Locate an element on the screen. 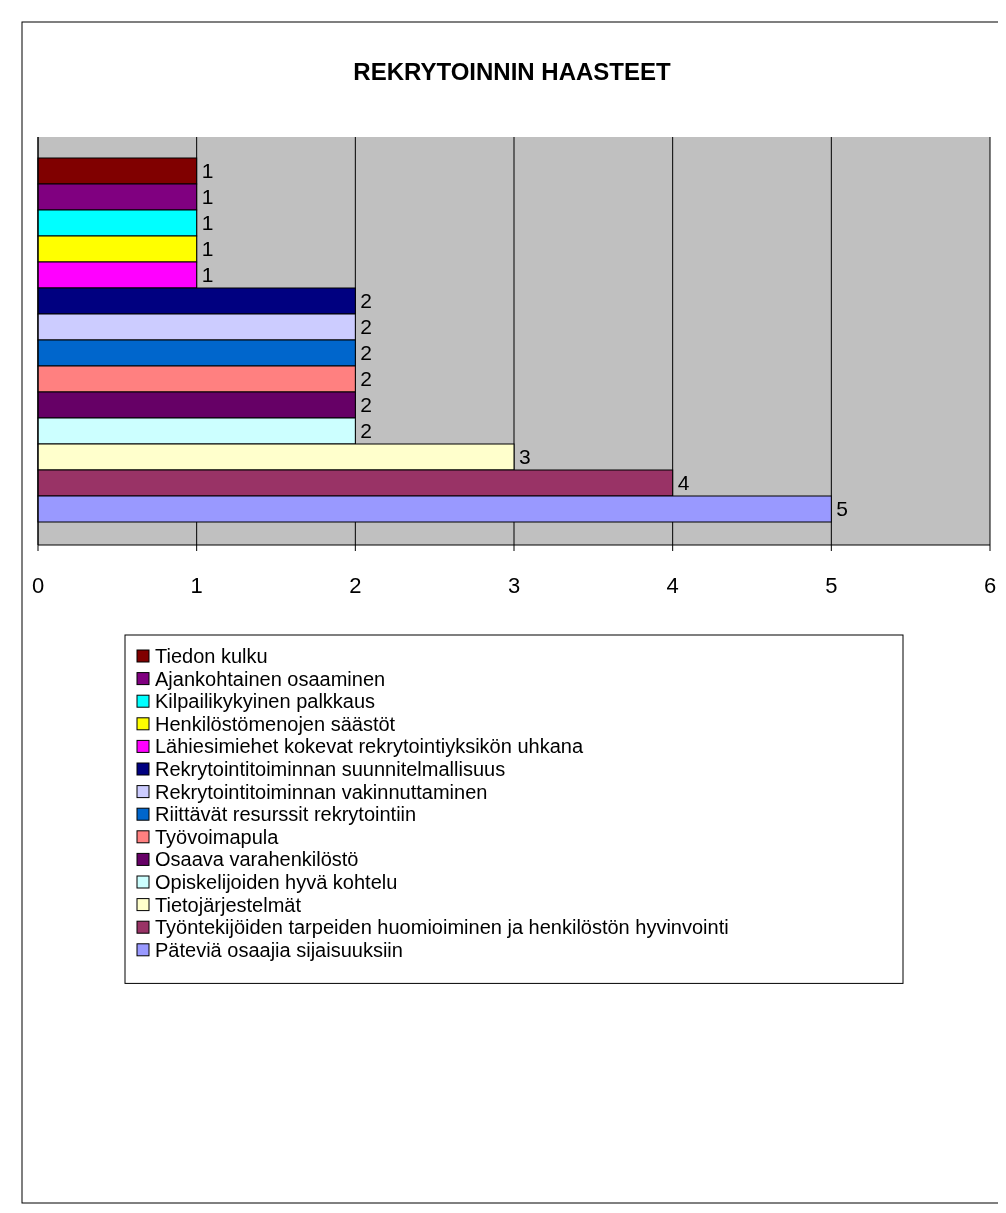  x-tick-label: 0 is located at coordinates (38, 585).